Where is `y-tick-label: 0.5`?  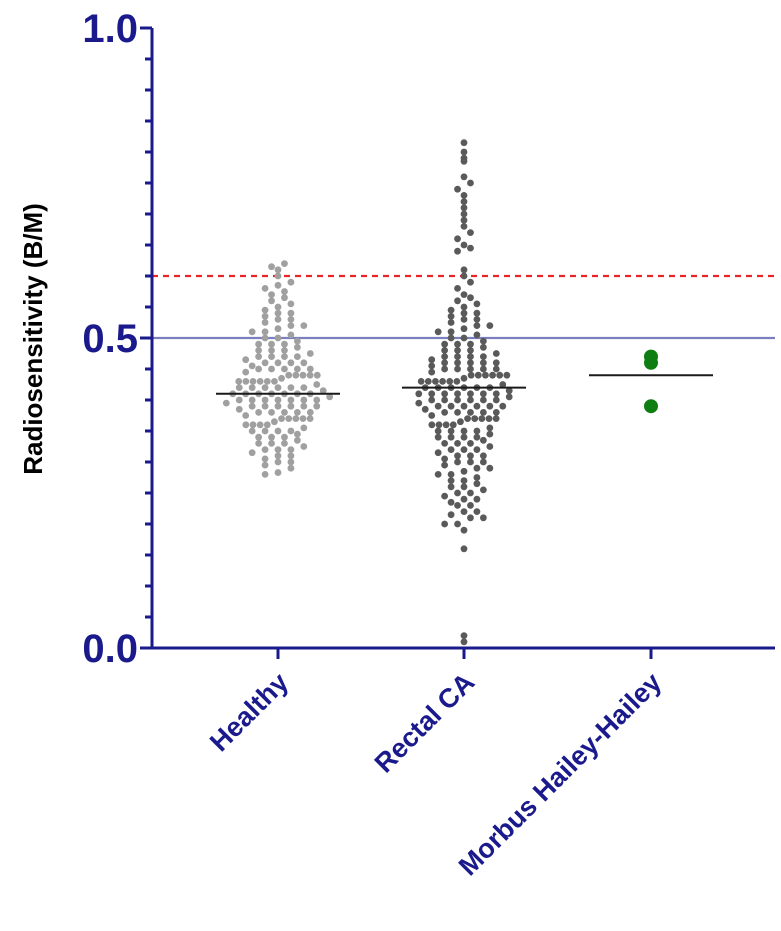
y-tick-label: 0.5 is located at coordinates (110, 339).